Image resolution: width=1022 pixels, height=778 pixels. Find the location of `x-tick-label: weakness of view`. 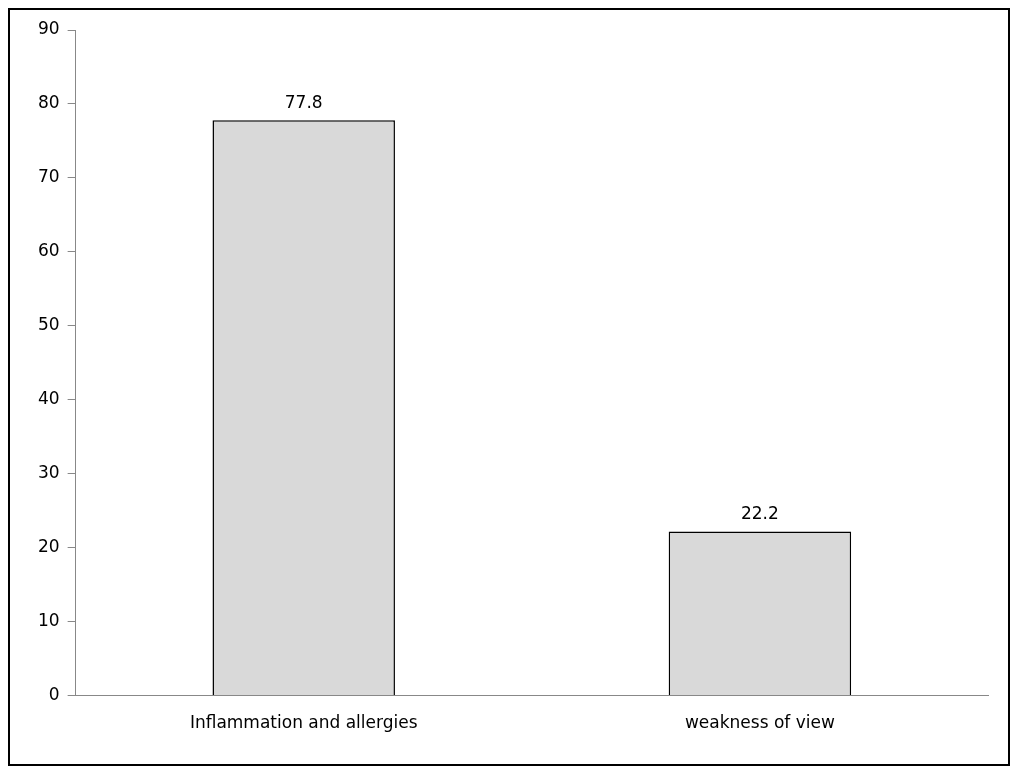

x-tick-label: weakness of view is located at coordinates (759, 722).